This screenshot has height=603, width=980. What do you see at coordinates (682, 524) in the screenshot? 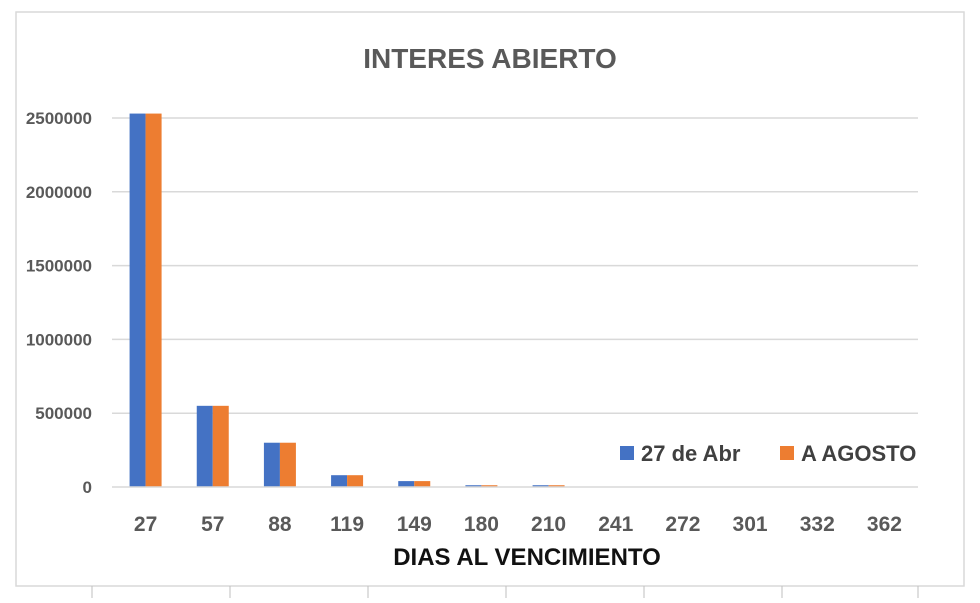
I see `x-tick-label: 272` at bounding box center [682, 524].